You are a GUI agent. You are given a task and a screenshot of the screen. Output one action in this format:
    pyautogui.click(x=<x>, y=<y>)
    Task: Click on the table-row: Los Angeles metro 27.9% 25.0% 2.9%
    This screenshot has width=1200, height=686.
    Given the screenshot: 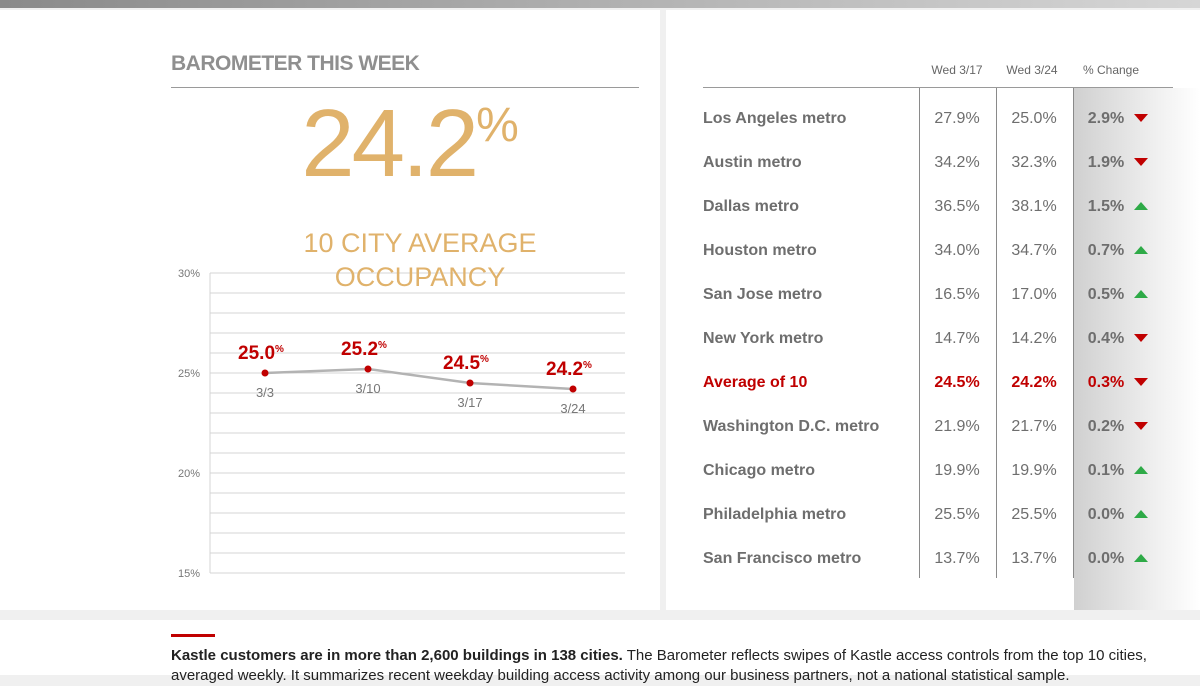 What is the action you would take?
    pyautogui.click(x=600, y=119)
    